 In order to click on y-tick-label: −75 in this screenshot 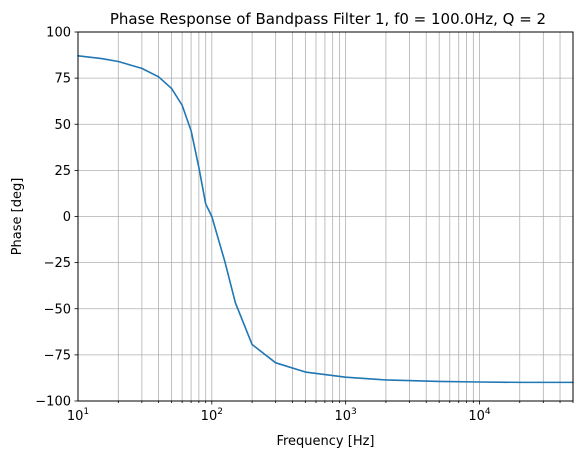, I will do `click(57, 355)`.